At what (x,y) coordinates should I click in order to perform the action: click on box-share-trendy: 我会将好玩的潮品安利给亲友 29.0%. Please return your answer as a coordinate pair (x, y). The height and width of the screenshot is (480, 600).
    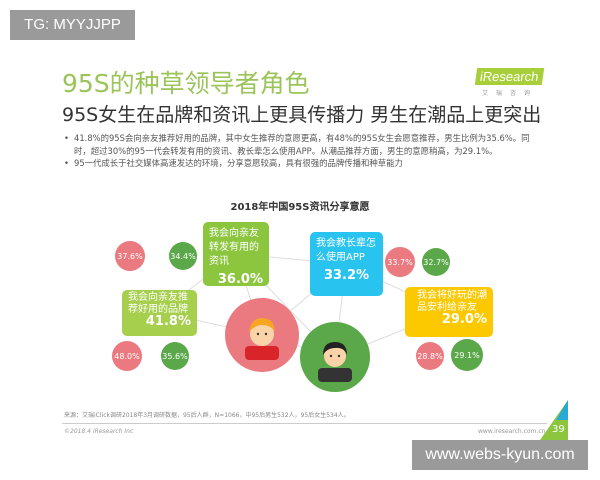
    Looking at the image, I should click on (449, 312).